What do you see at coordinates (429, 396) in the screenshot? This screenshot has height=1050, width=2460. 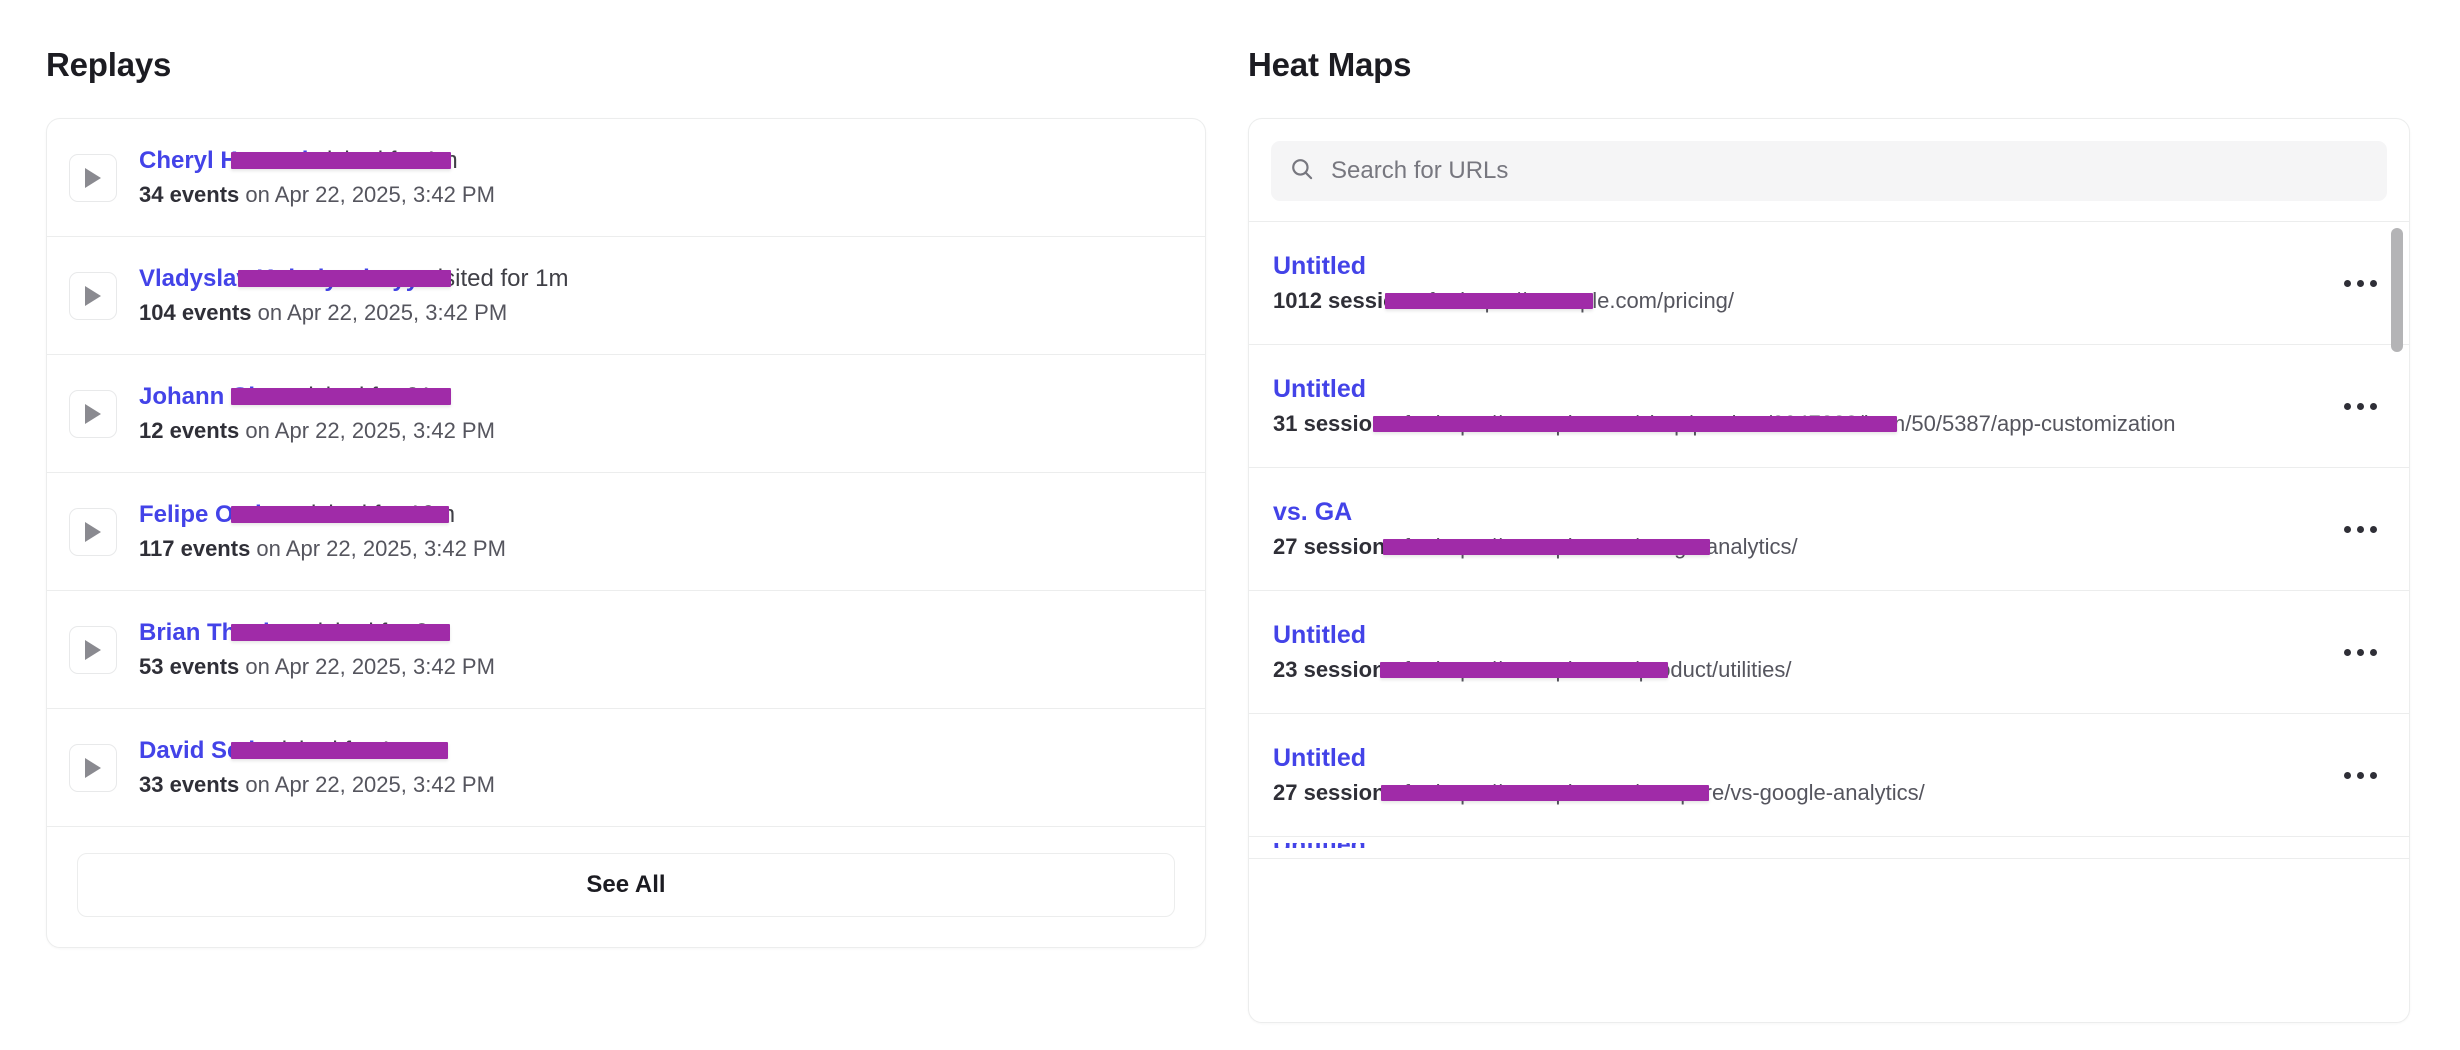 I see `replay-duration: 21m` at bounding box center [429, 396].